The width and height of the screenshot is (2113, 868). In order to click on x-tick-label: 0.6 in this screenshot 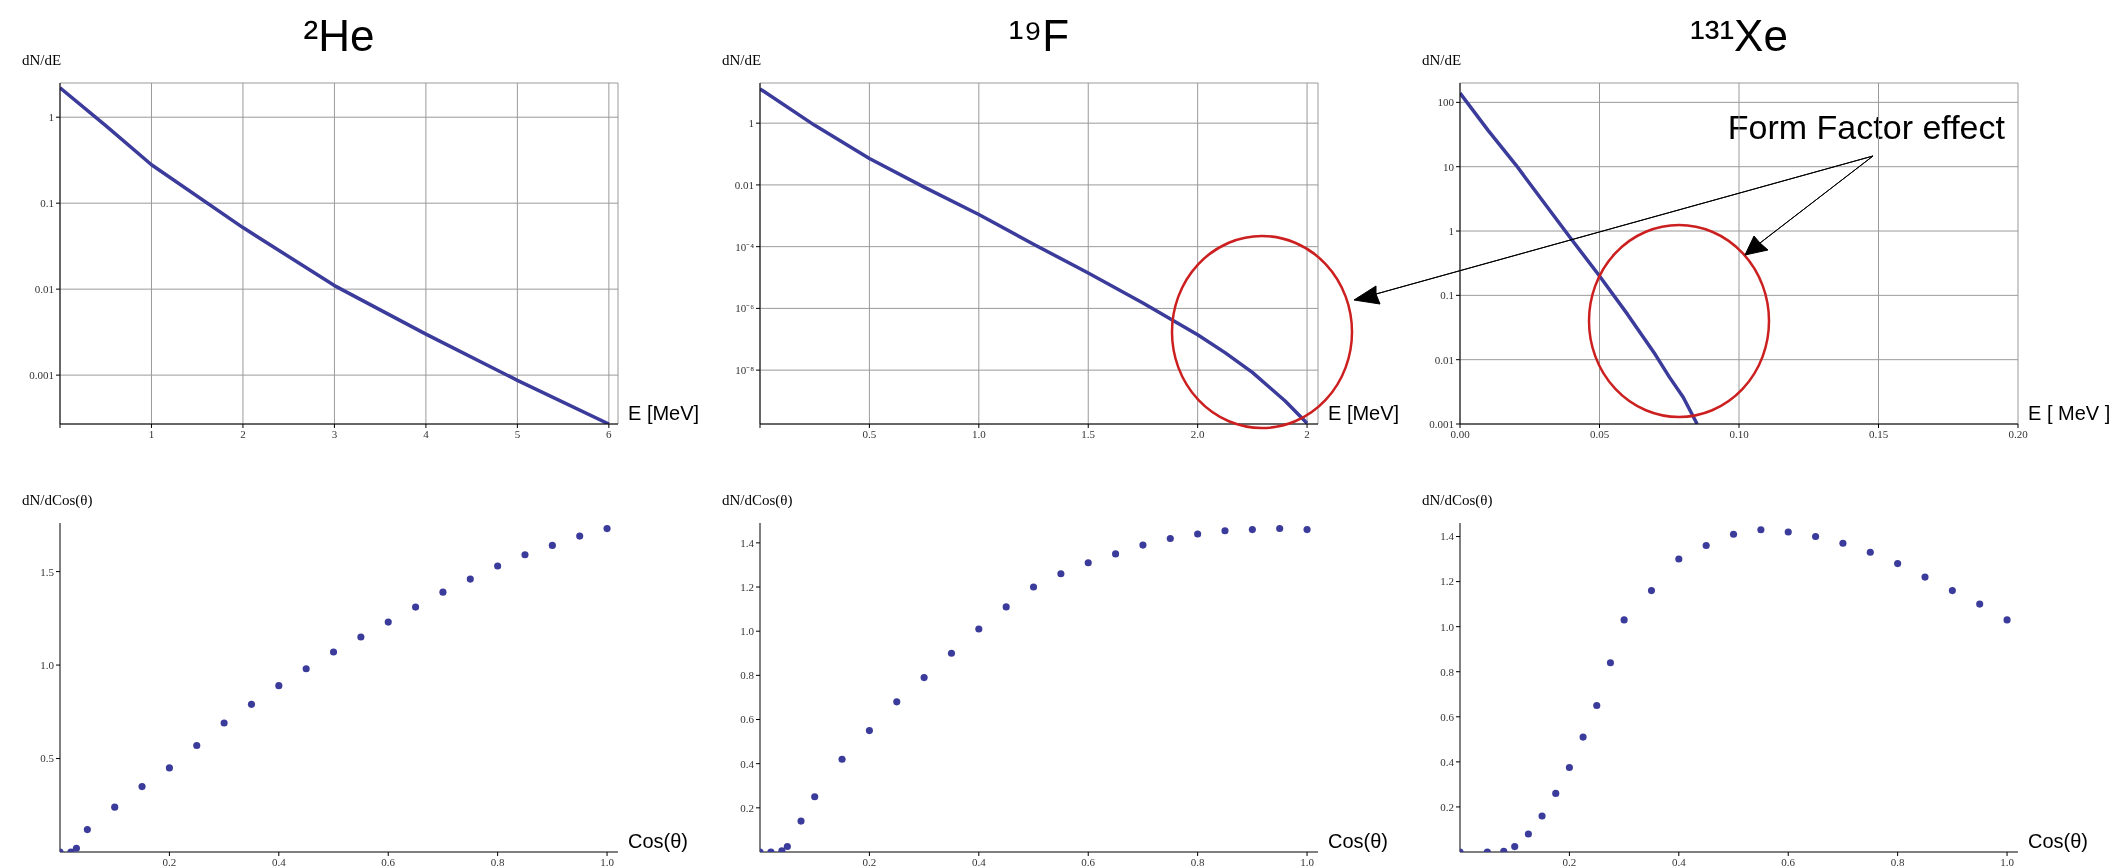, I will do `click(1788, 861)`.